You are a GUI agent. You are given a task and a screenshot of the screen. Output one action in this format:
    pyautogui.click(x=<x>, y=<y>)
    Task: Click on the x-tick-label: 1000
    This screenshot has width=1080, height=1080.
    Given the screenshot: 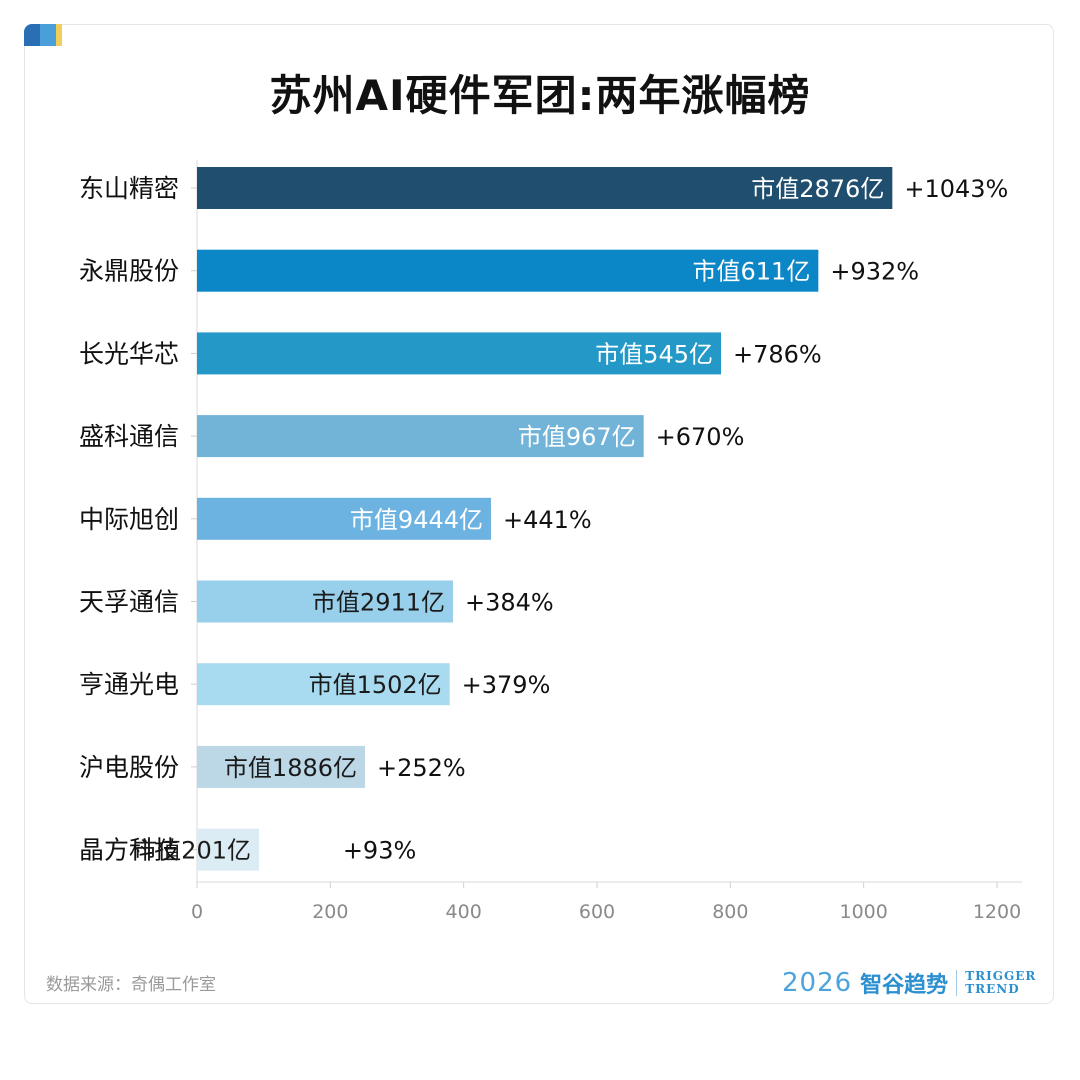 What is the action you would take?
    pyautogui.click(x=863, y=912)
    